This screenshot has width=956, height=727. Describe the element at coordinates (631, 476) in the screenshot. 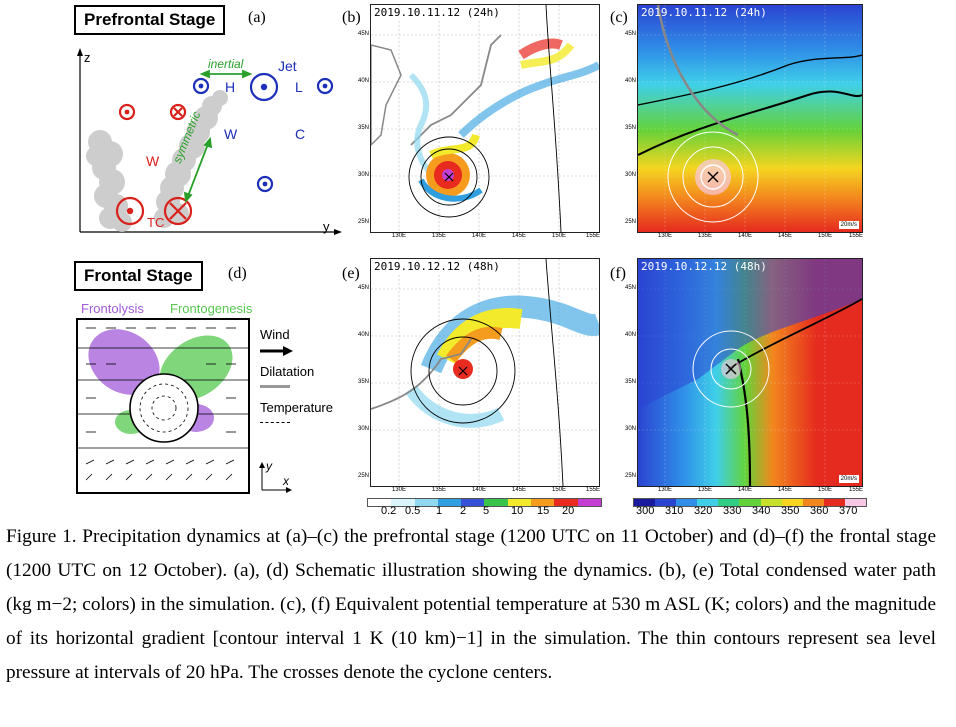

I see `lat-tick-f-25: 25N` at that location.